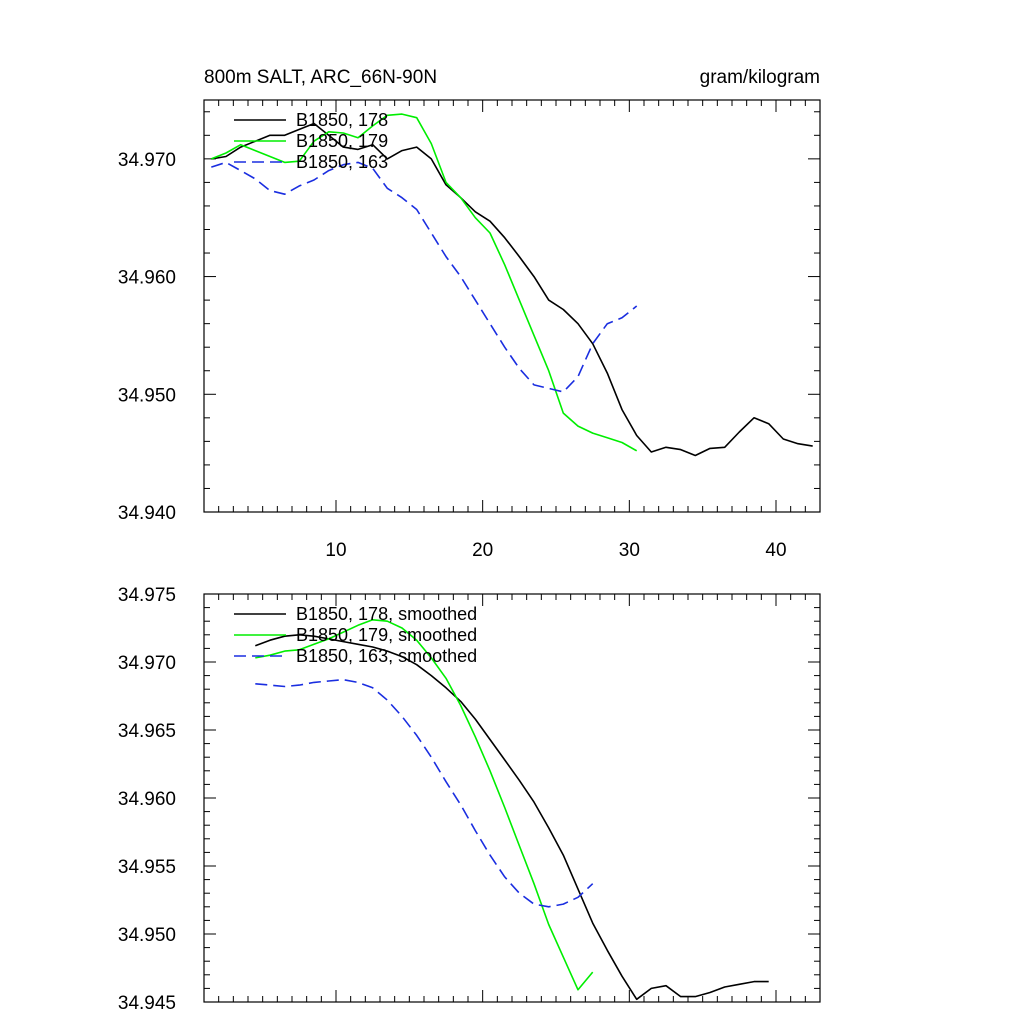 The image size is (1024, 1024). What do you see at coordinates (147, 513) in the screenshot?
I see `y-tick-label: 34.940` at bounding box center [147, 513].